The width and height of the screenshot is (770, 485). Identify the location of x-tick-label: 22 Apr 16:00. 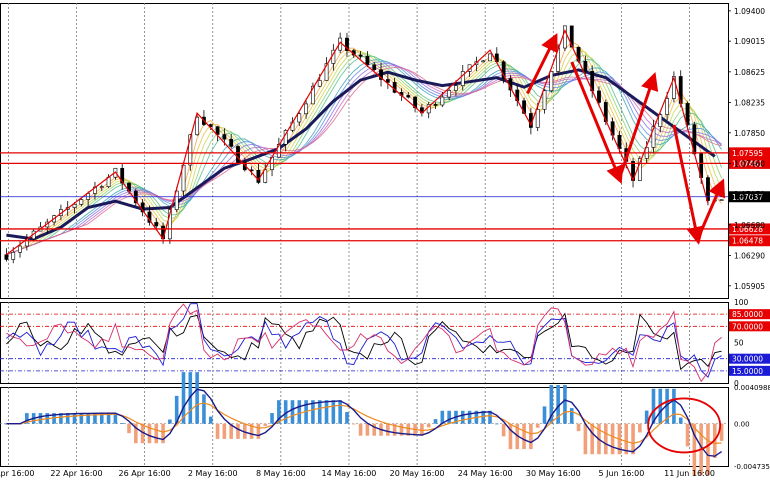
(76, 473).